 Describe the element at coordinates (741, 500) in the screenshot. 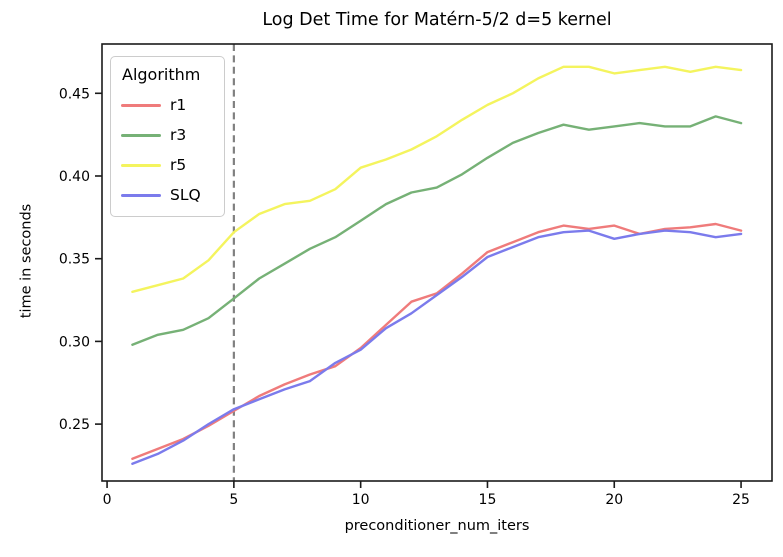

I see `x-tick-label: 25` at that location.